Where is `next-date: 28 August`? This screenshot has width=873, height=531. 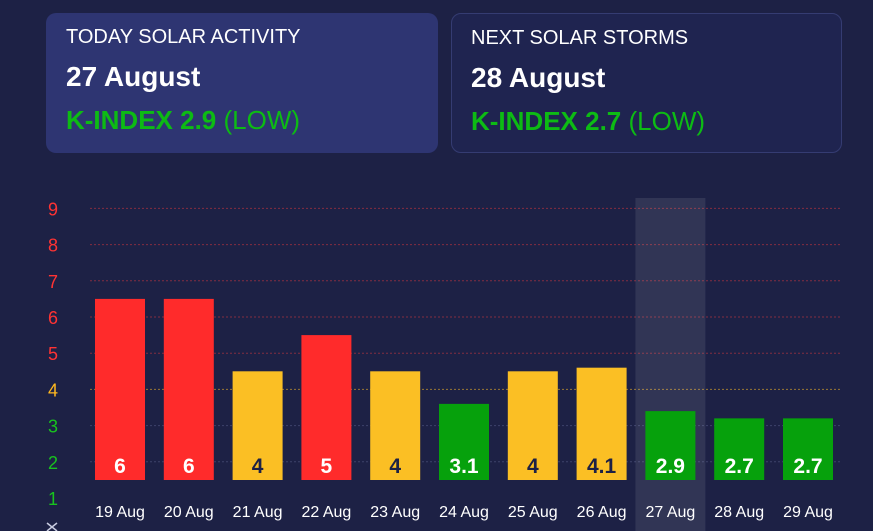 next-date: 28 August is located at coordinates (538, 77).